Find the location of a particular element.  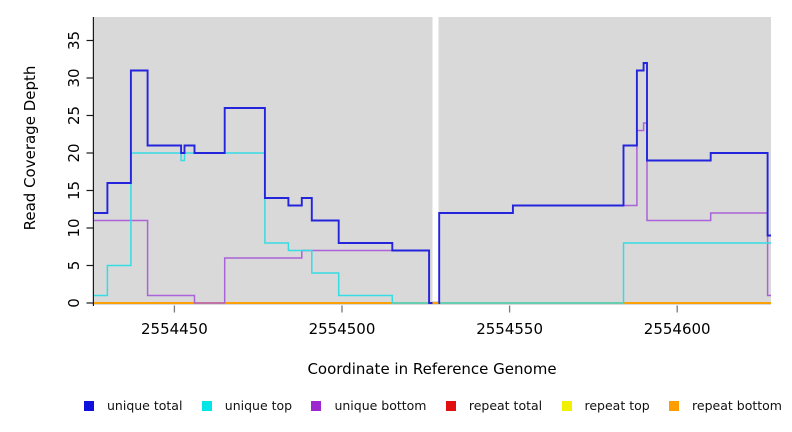

legend-label: unique top is located at coordinates (258, 405).